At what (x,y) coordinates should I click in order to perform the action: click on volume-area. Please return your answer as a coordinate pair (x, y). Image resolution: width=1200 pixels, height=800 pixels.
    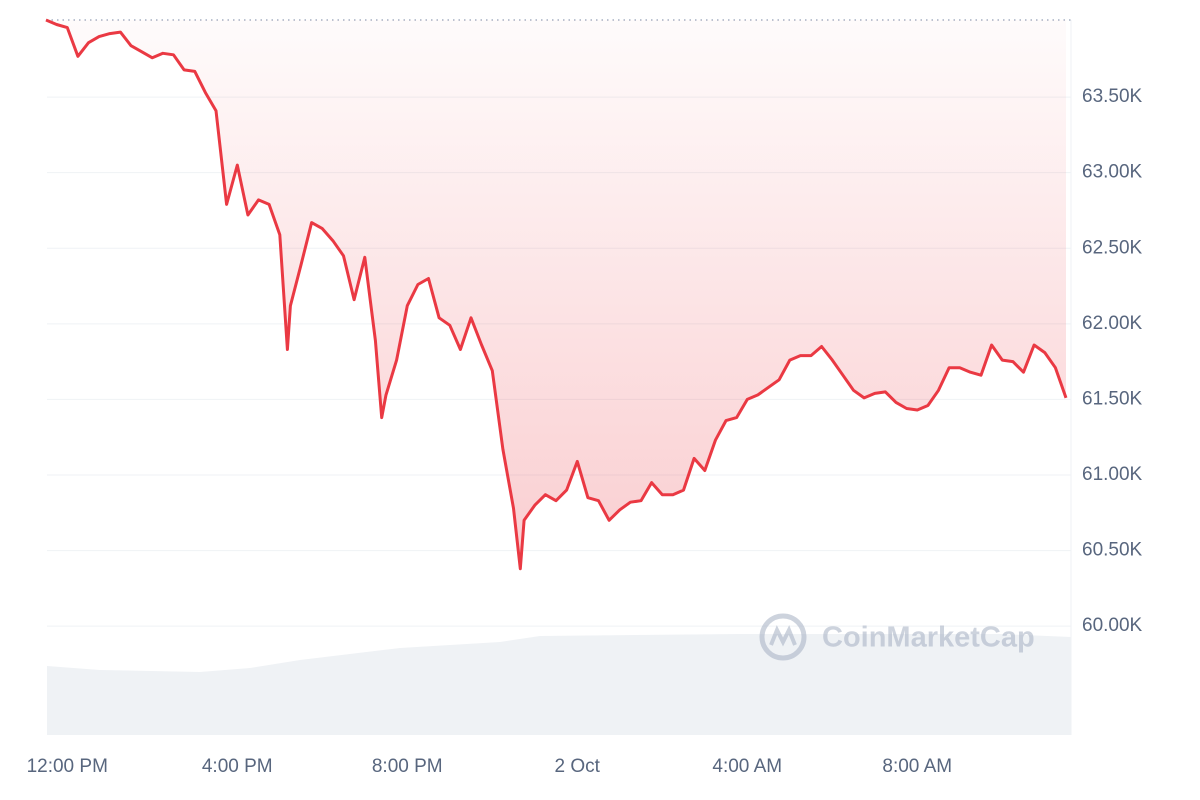
    Looking at the image, I should click on (559, 684).